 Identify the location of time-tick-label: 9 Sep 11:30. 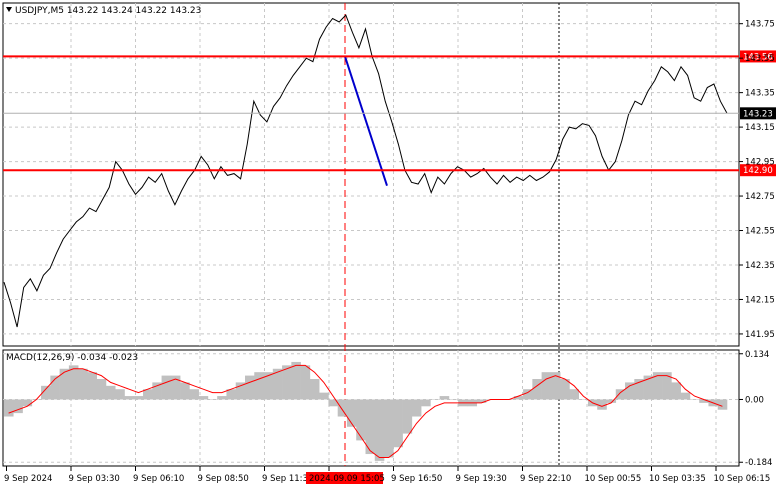
(287, 479).